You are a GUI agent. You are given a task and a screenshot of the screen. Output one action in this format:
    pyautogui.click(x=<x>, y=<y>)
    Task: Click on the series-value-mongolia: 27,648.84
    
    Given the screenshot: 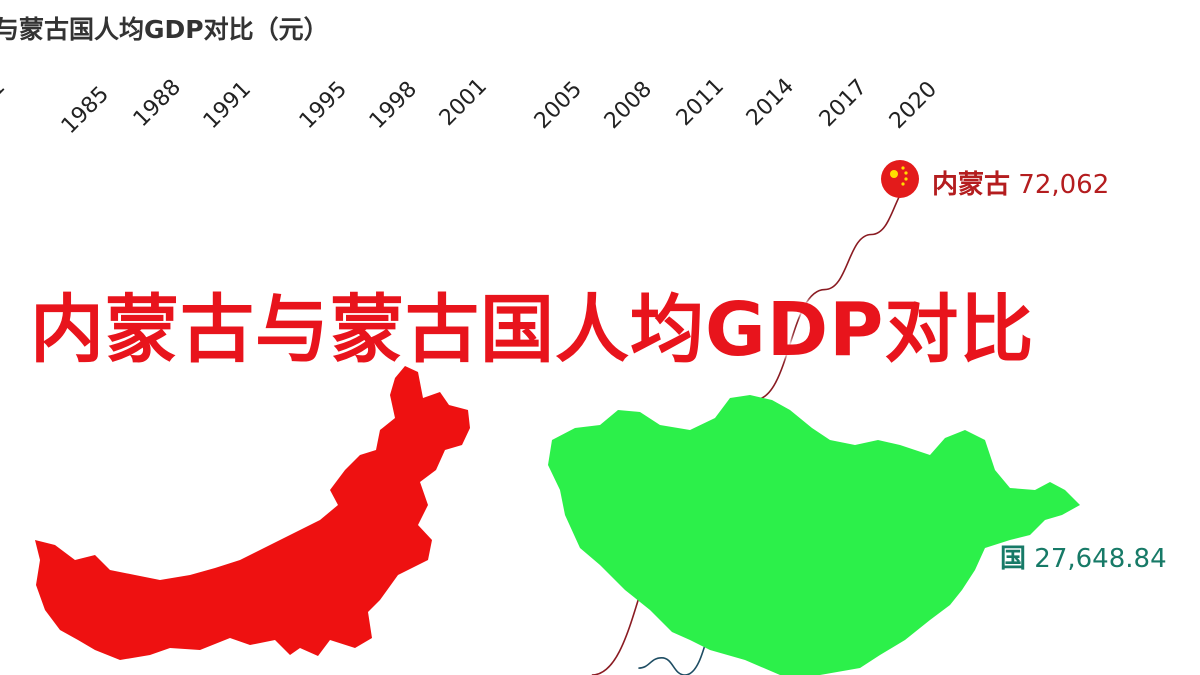 What is the action you would take?
    pyautogui.click(x=1100, y=559)
    